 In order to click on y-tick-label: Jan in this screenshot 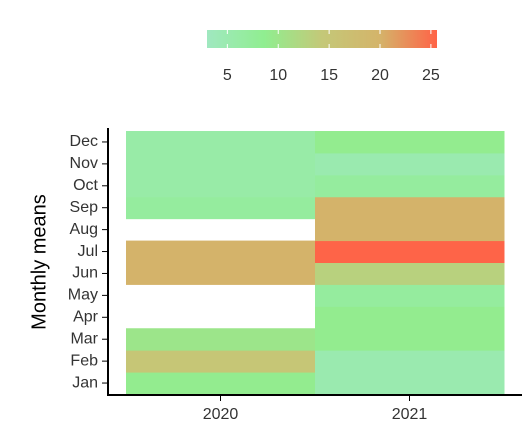, I will do `click(85, 382)`.